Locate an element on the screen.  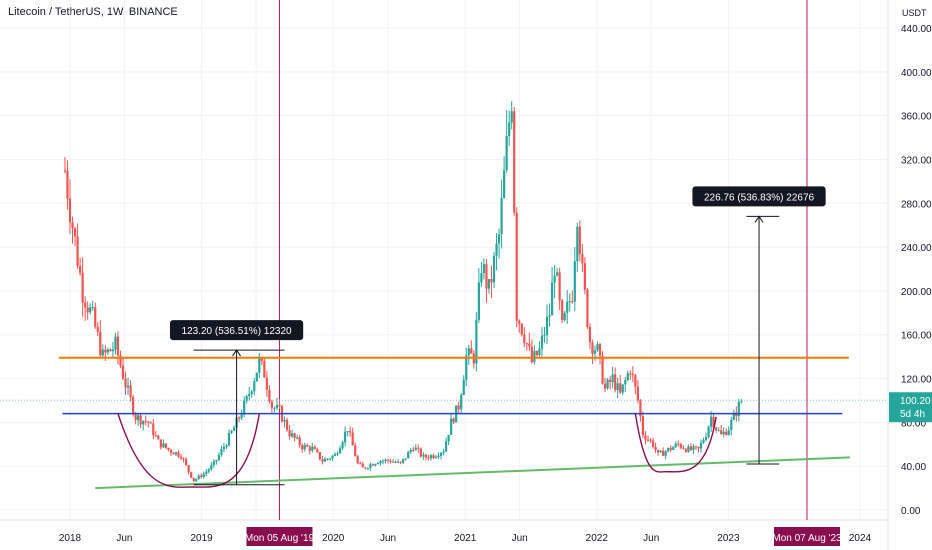
date-marker-label: Mon 07 Aug '23 is located at coordinates (807, 538).